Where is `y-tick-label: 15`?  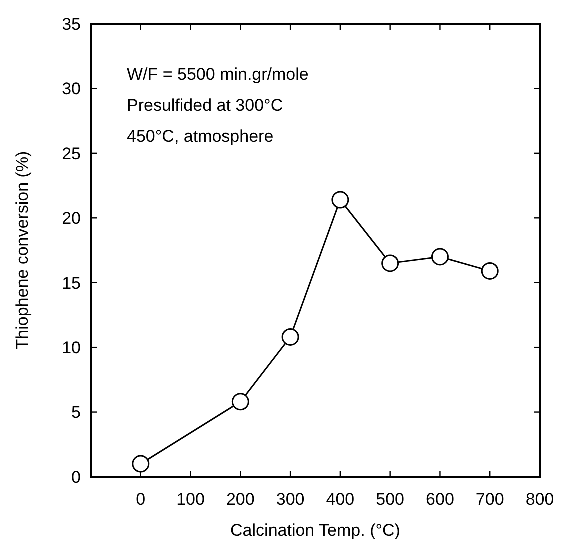 y-tick-label: 15 is located at coordinates (71, 283).